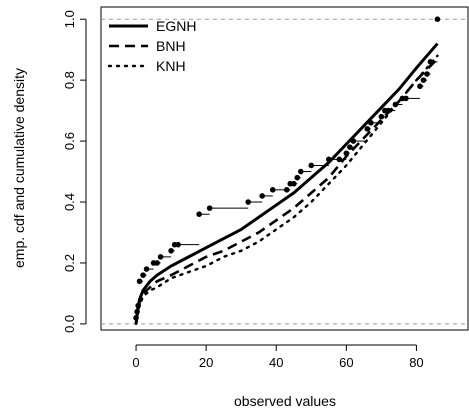  I want to click on y-tick-label: 0.6, so click(69, 141).